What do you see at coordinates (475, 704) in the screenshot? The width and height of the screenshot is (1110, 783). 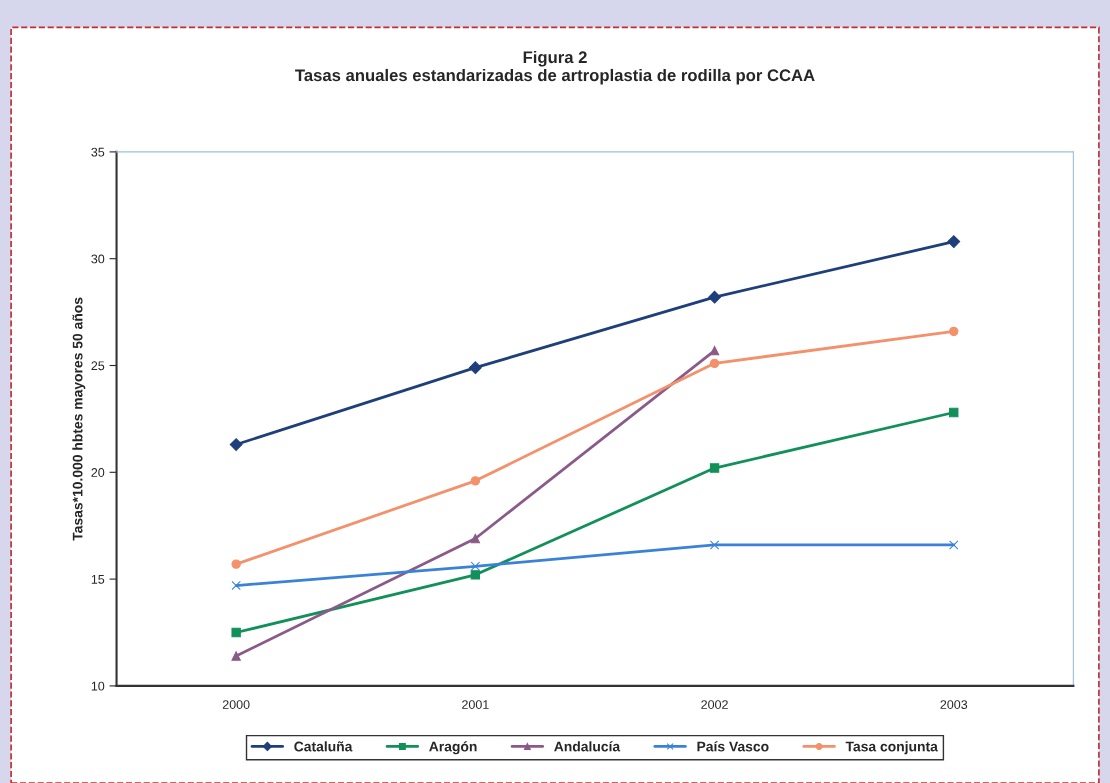 I see `x-tick-label: 2001` at bounding box center [475, 704].